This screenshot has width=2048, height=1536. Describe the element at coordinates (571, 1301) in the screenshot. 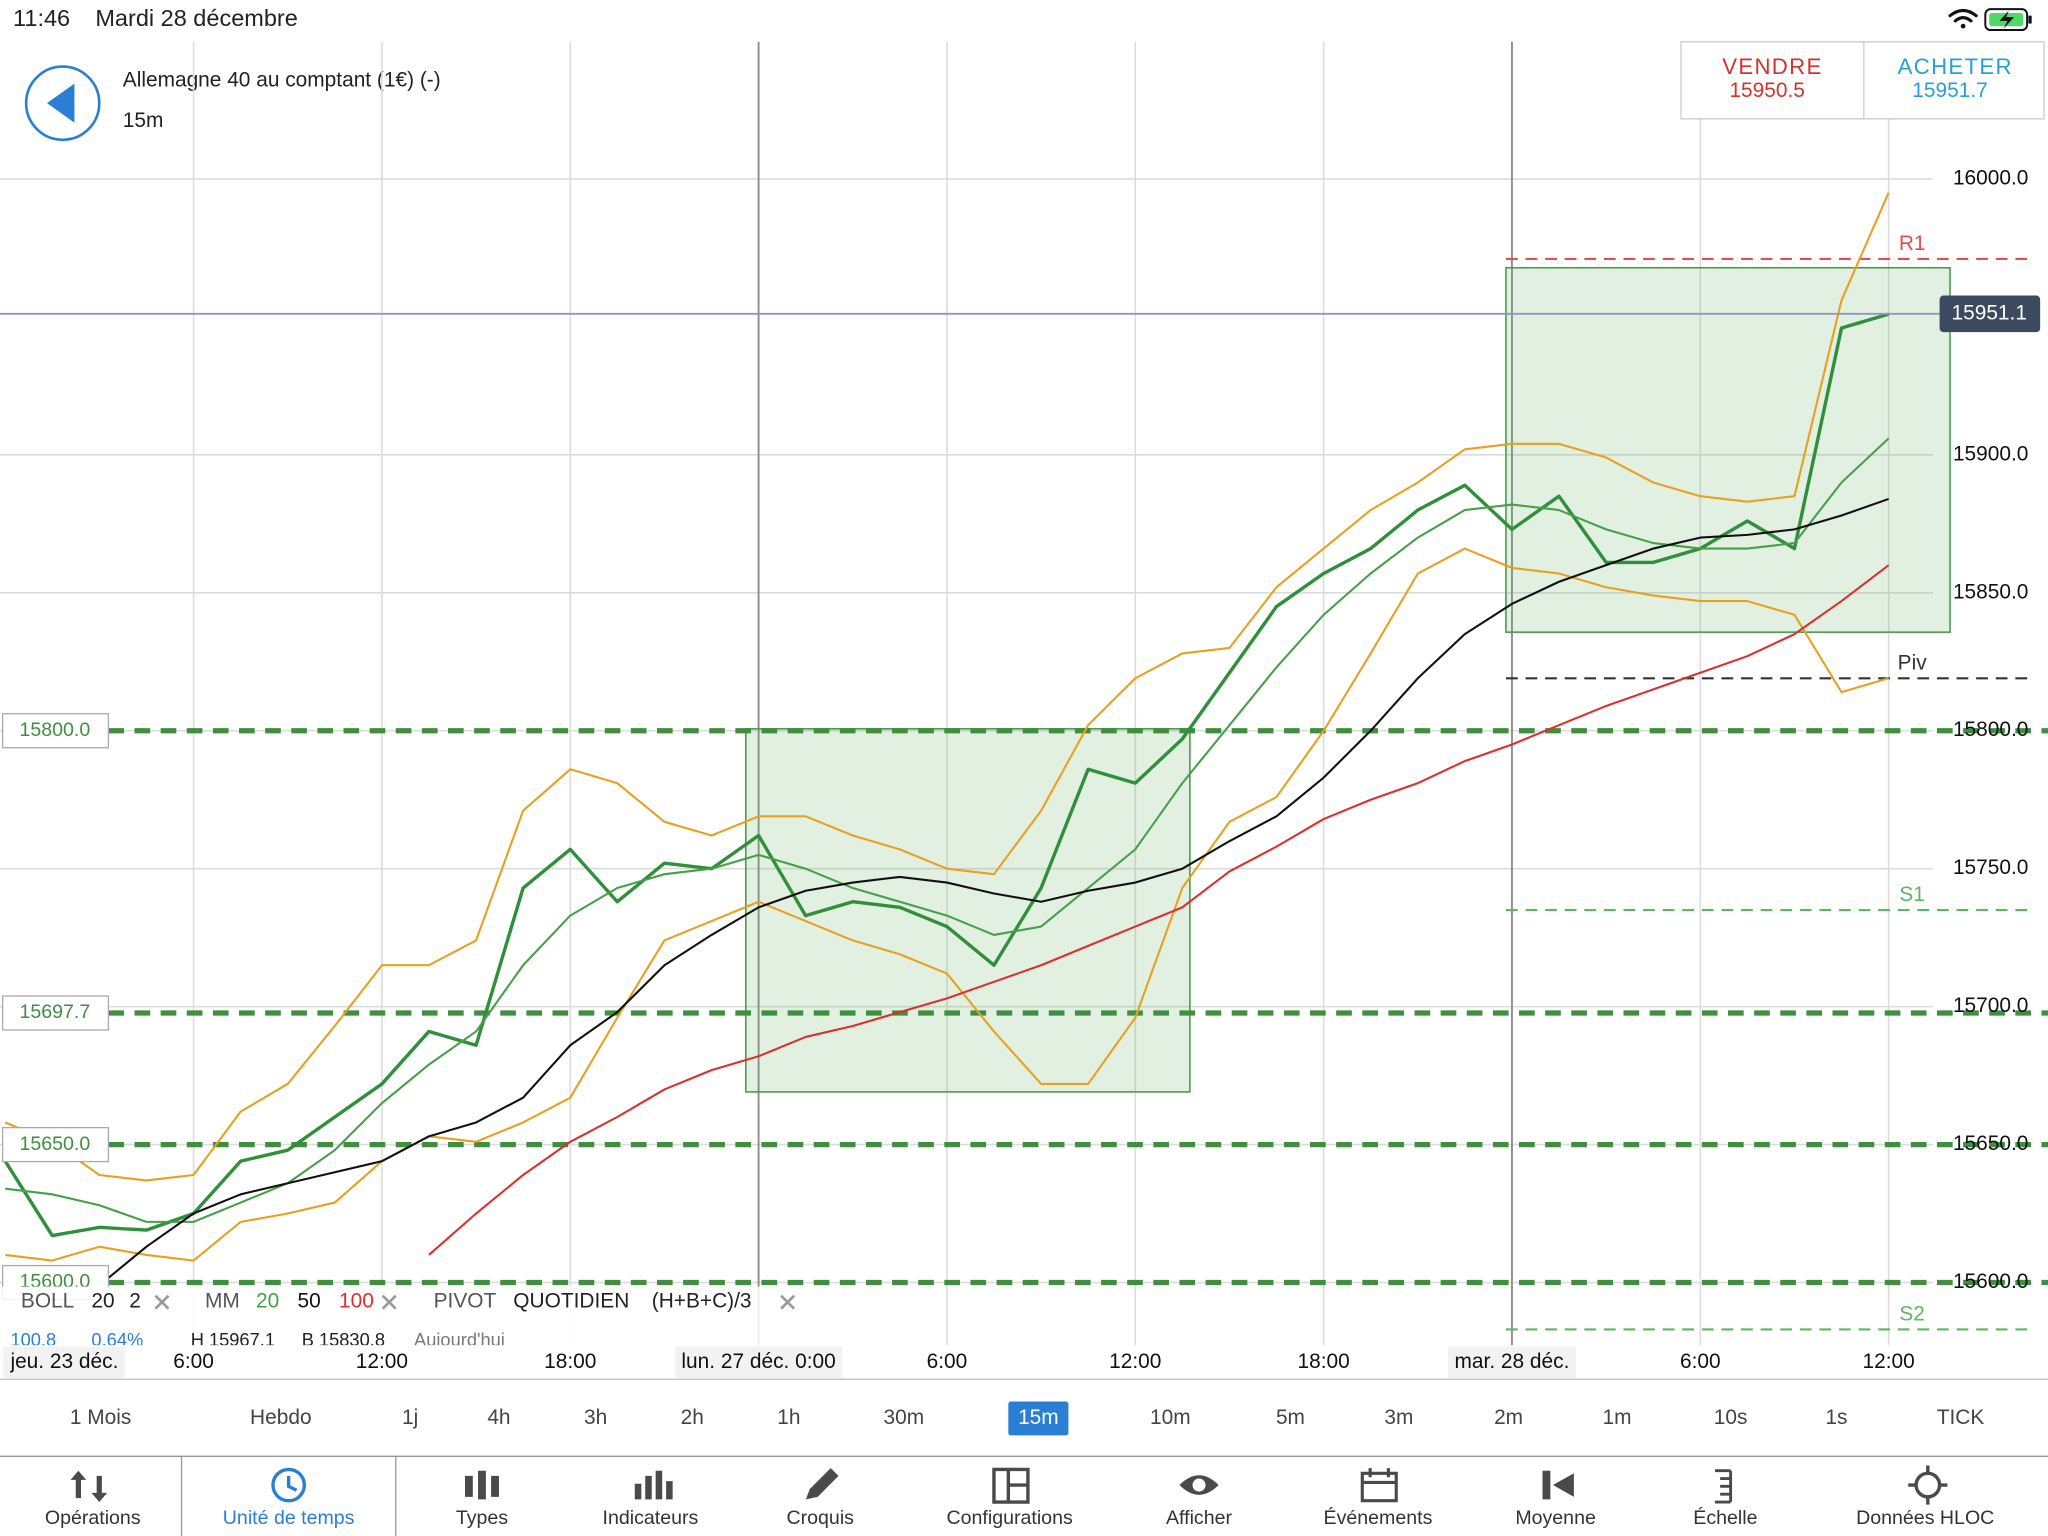

I see `legend-param: QUOTIDIEN` at that location.